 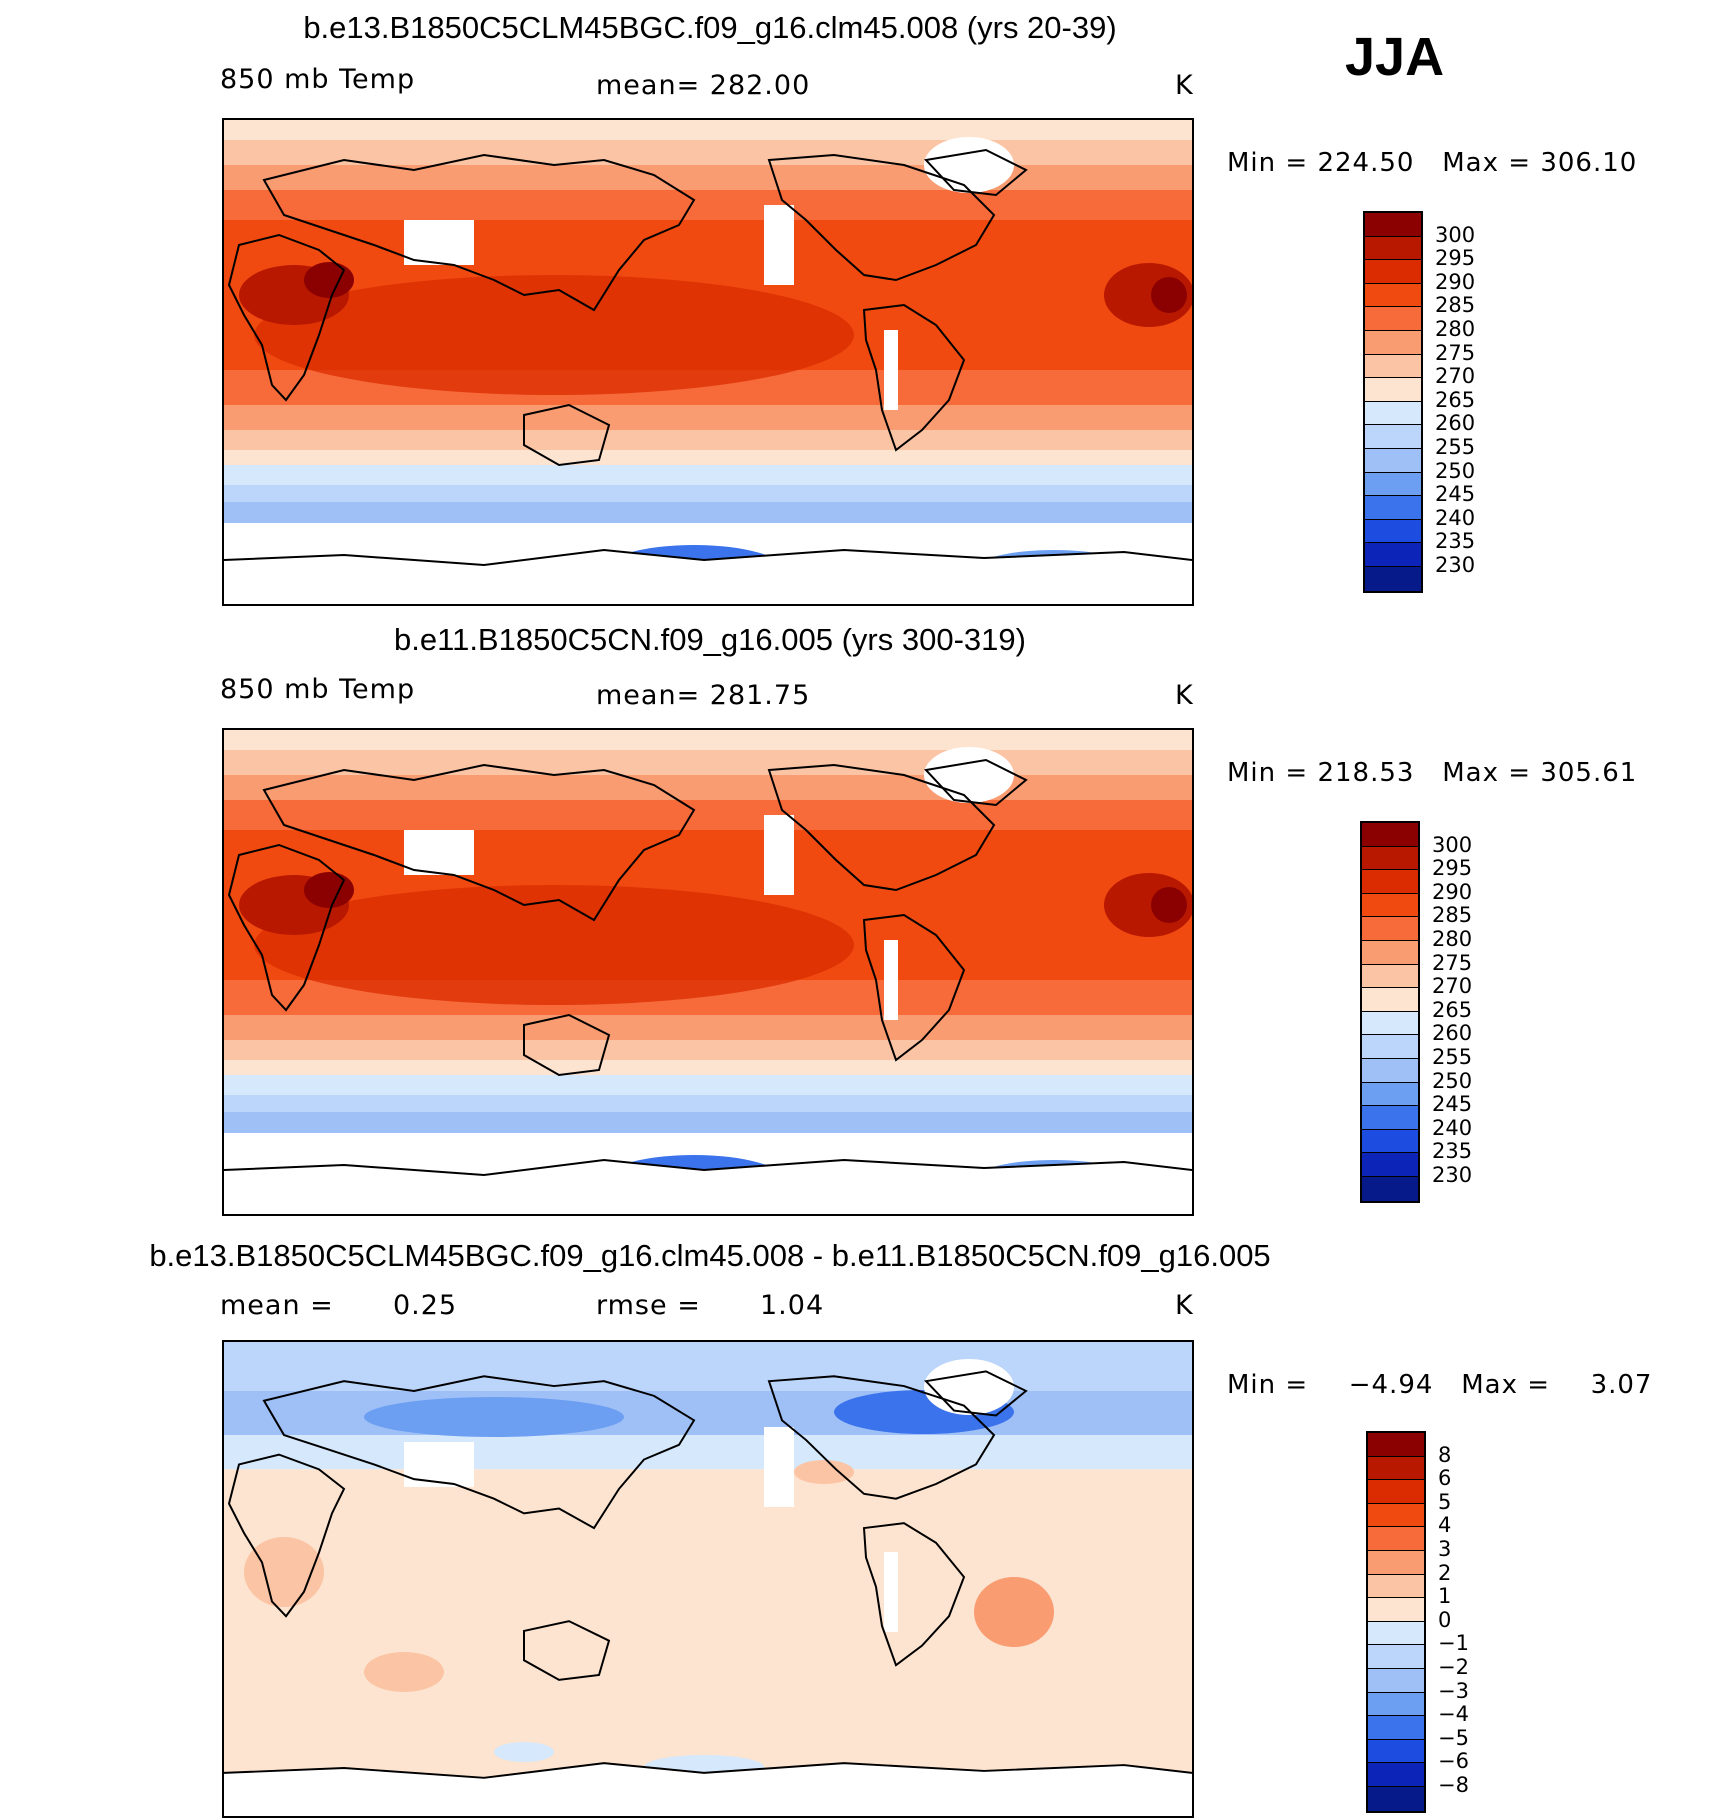 What do you see at coordinates (1453, 1785) in the screenshot?
I see `colorbar-tick-label: −8` at bounding box center [1453, 1785].